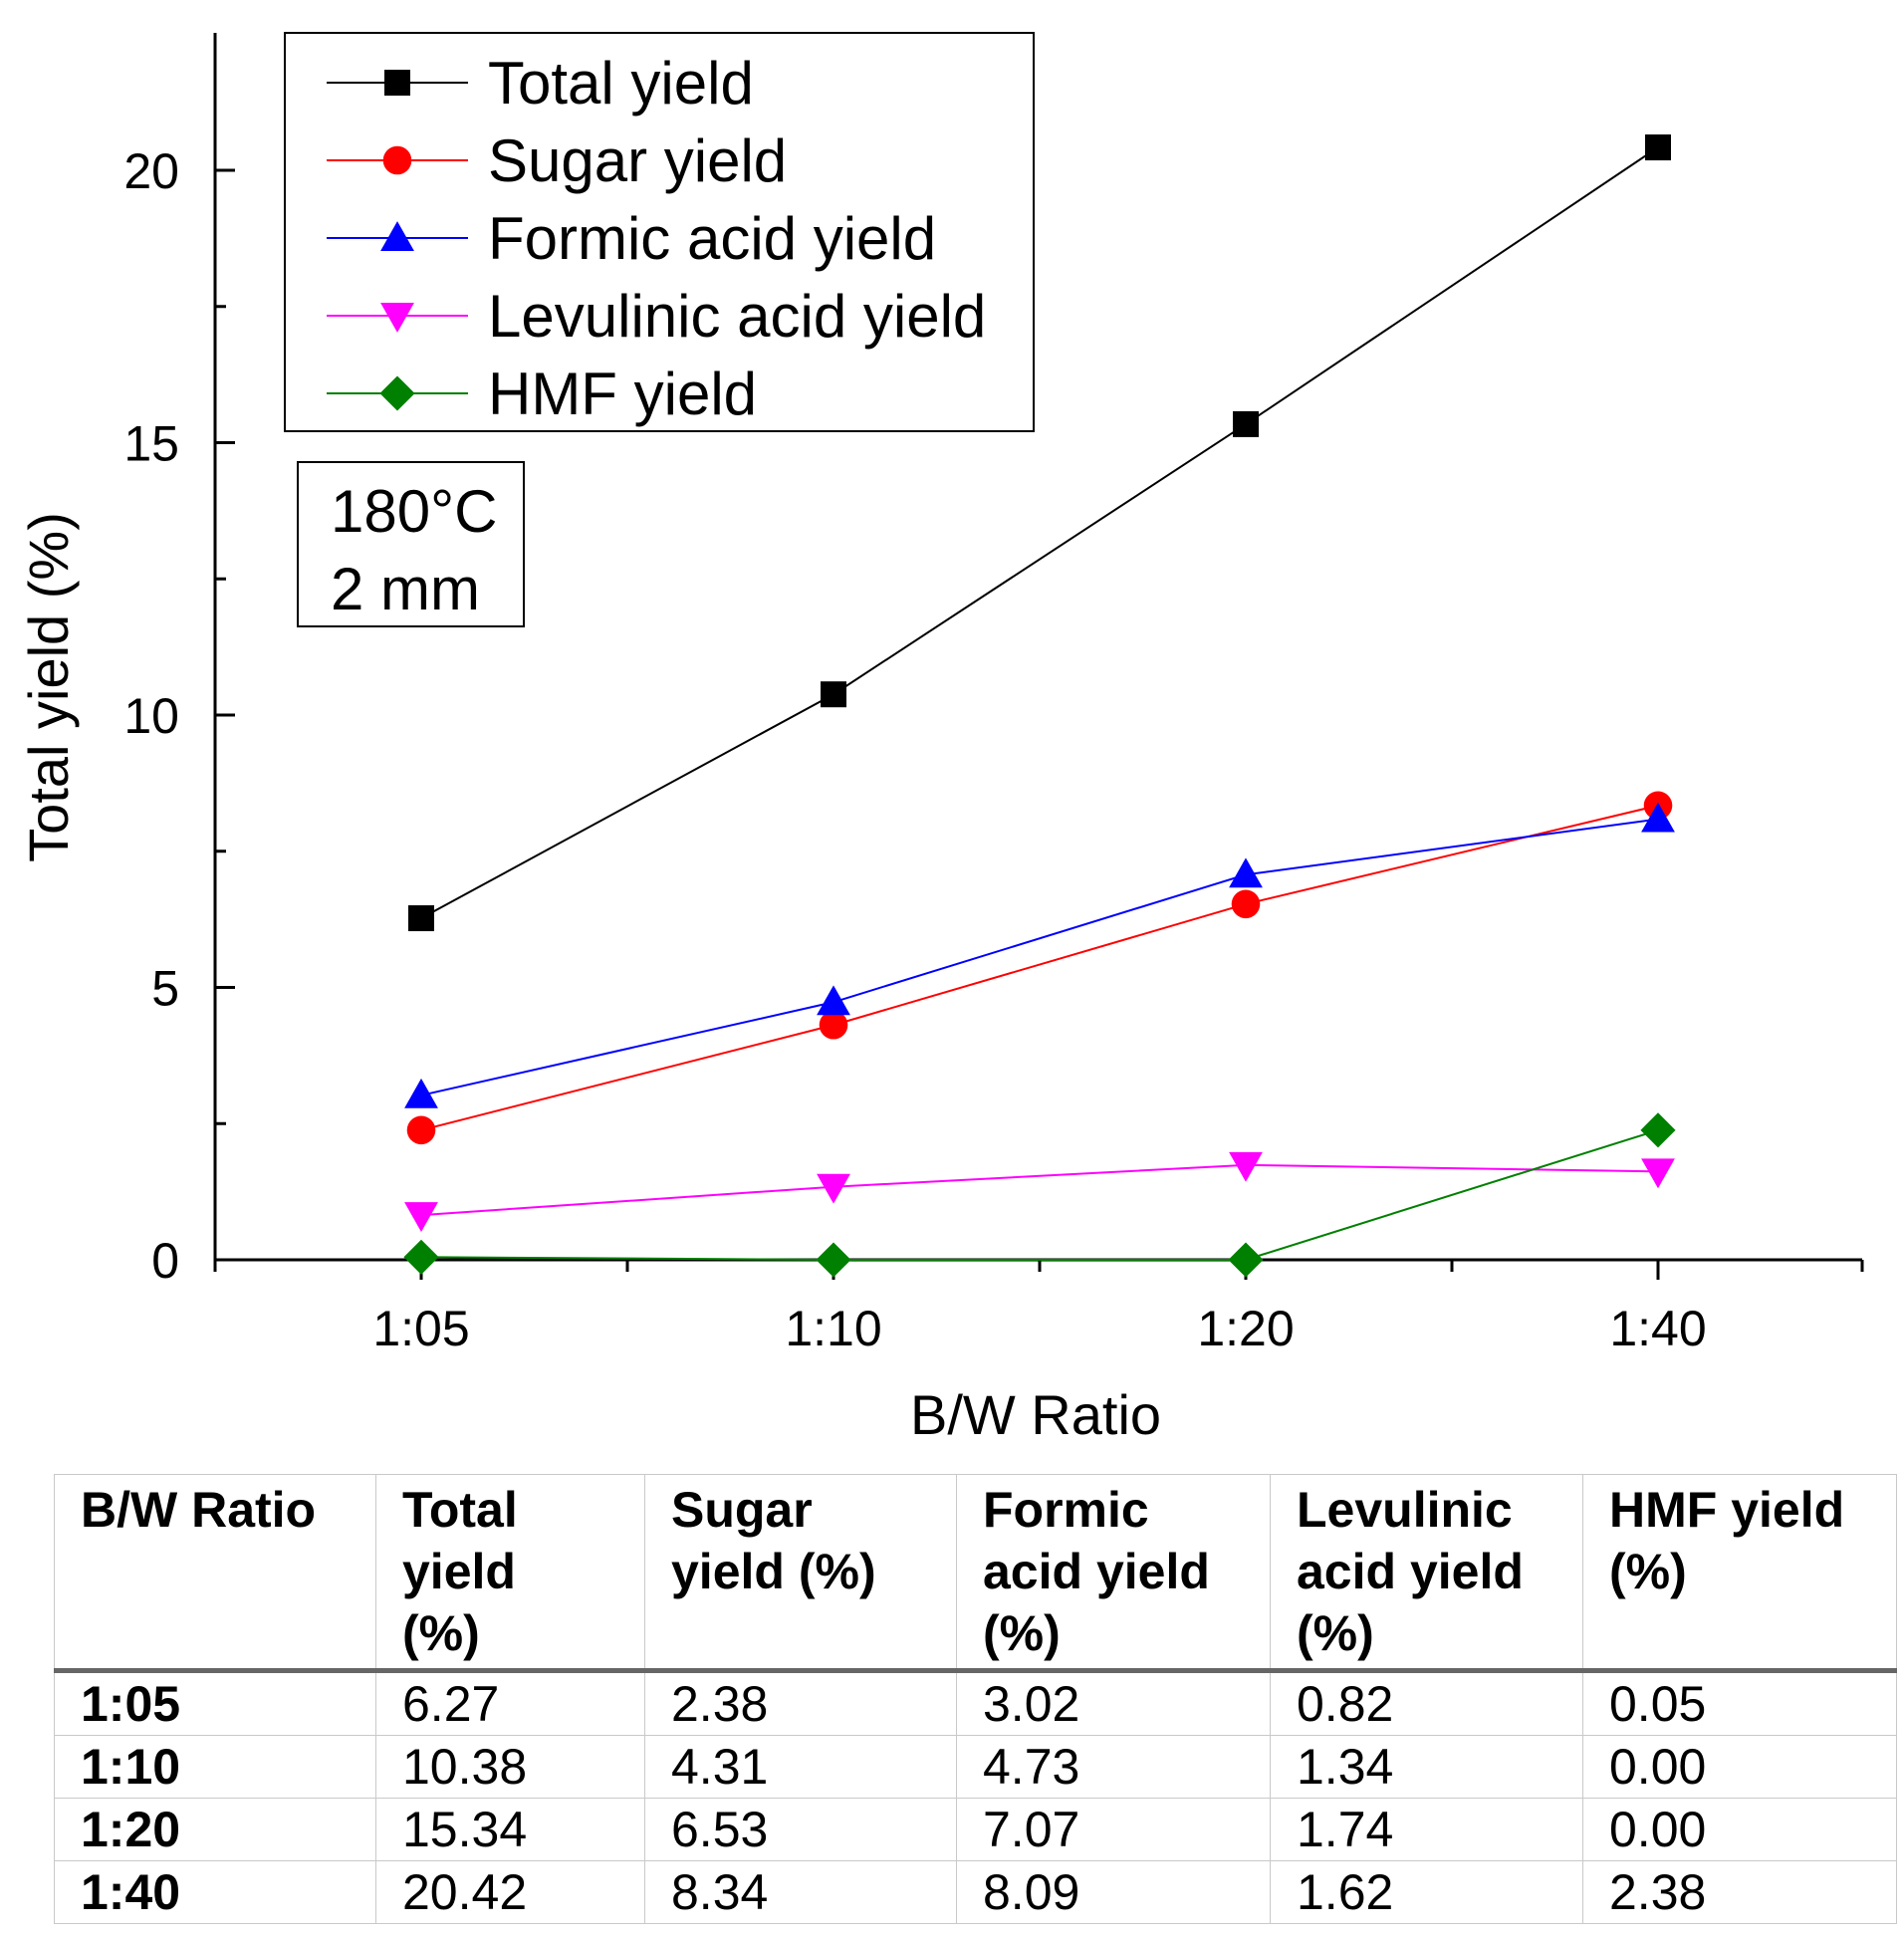 This screenshot has height=1939, width=1904. I want to click on y-axis-label: Total yield (%), so click(48, 687).